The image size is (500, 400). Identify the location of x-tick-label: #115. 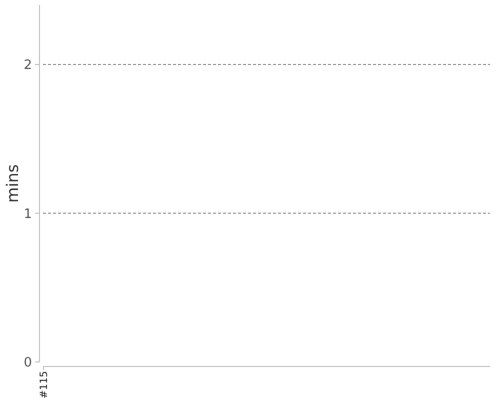
(44, 384).